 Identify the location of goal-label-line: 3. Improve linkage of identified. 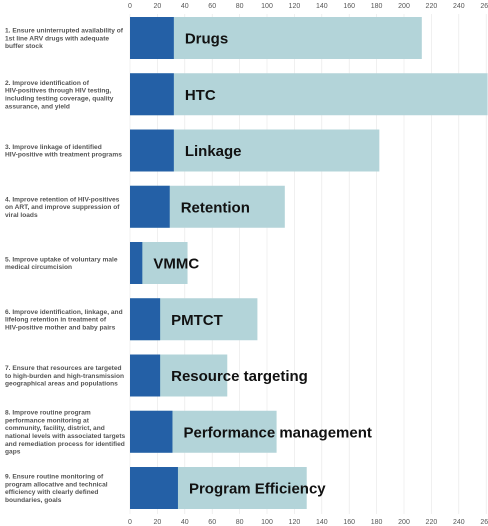
(53, 147).